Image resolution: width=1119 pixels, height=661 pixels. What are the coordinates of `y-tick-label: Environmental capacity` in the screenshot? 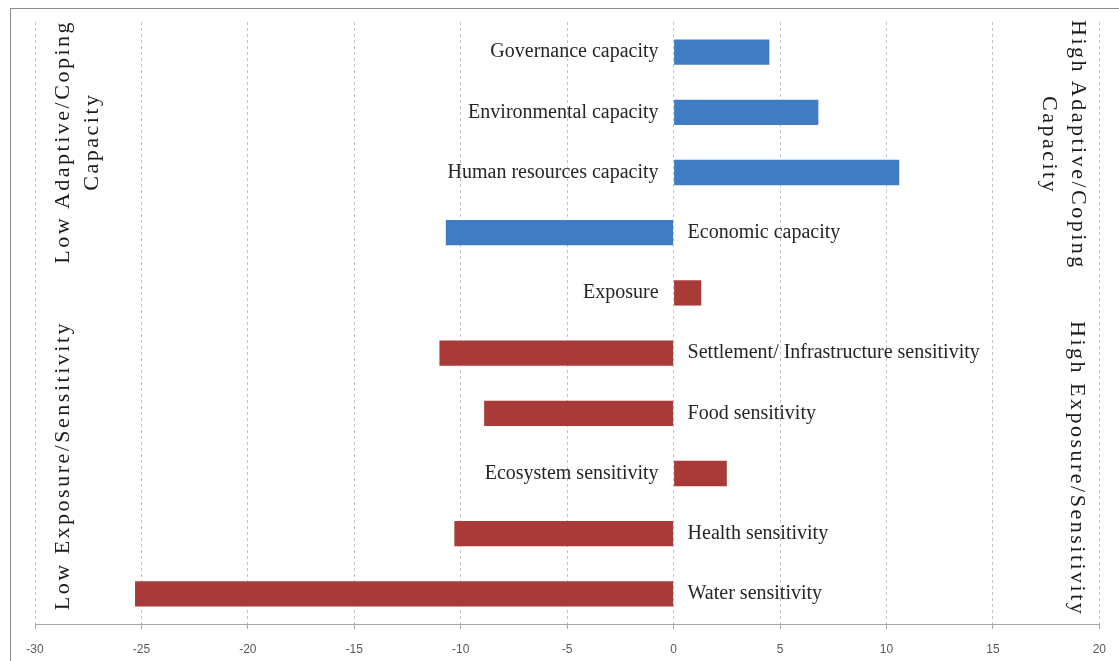 It's located at (563, 111).